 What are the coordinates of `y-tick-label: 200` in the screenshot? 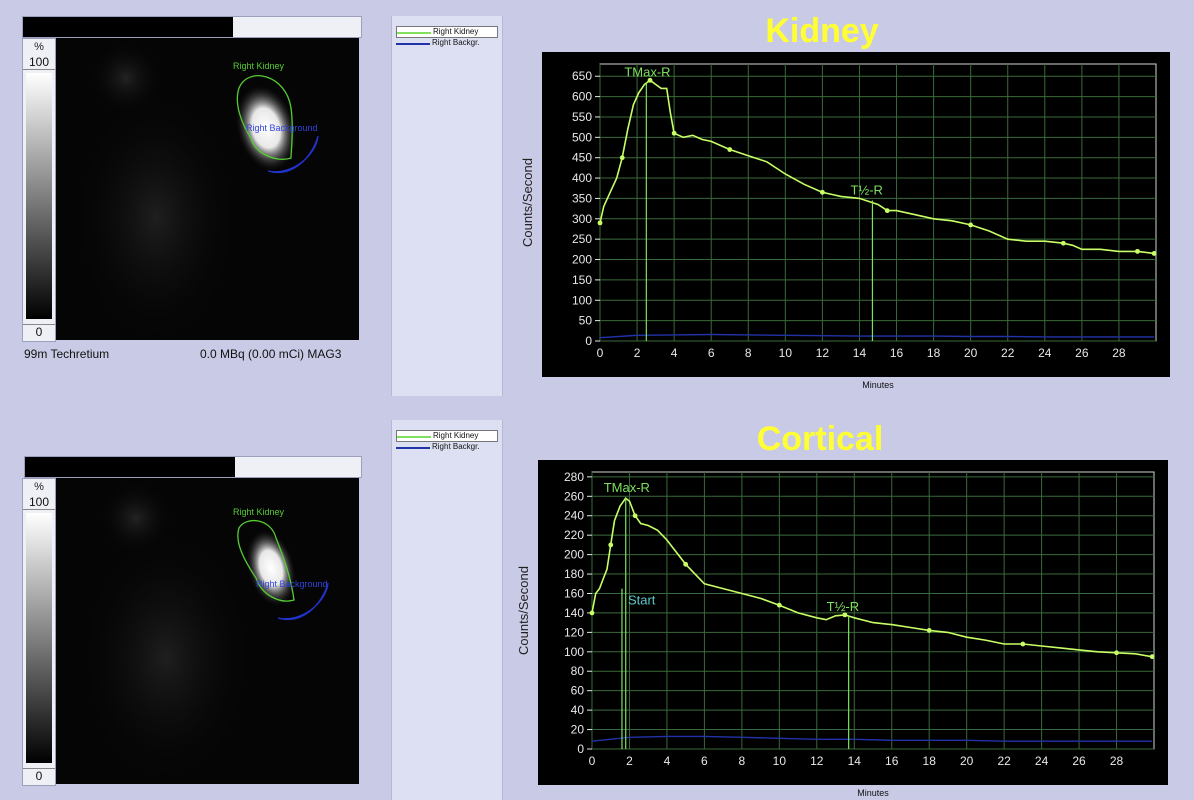 It's located at (582, 260).